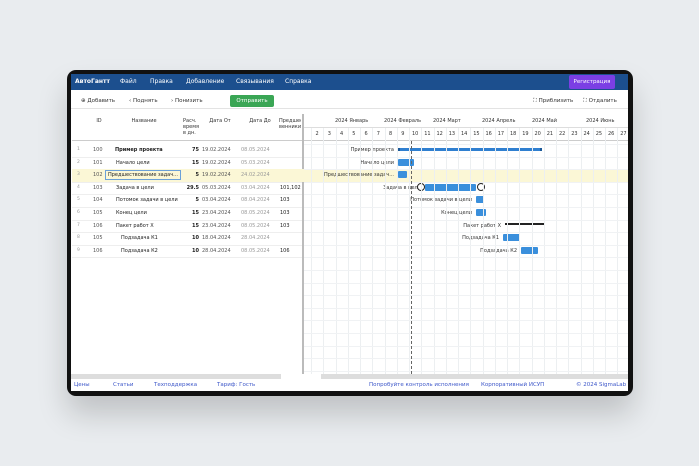 Image resolution: width=699 pixels, height=466 pixels. I want to click on down-button: › Понизить, so click(187, 101).